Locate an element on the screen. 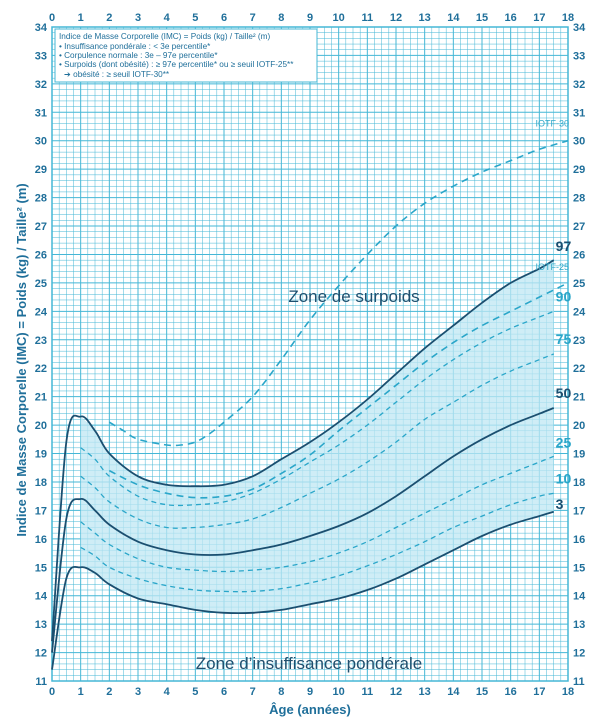  y-tick-right: 33 is located at coordinates (579, 56).